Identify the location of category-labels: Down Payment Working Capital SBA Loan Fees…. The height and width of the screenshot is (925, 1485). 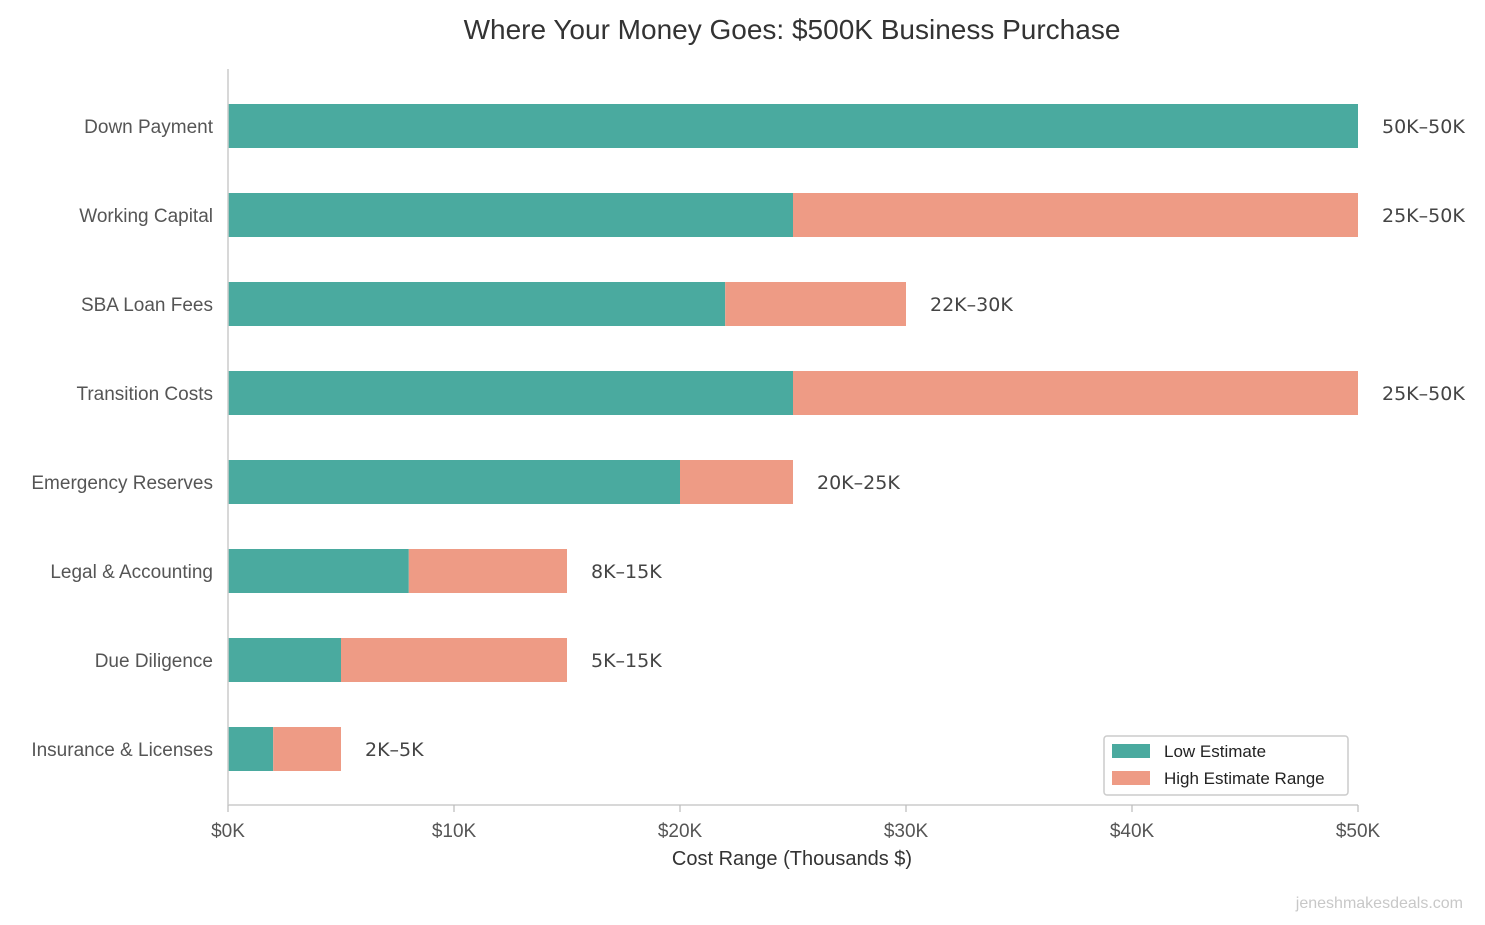
(122, 439).